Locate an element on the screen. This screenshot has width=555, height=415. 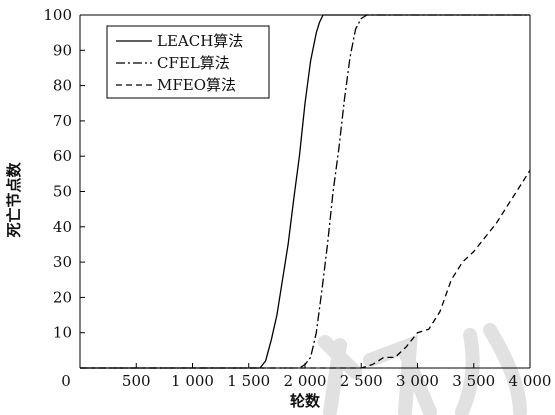
x-tick-label: 3 500 is located at coordinates (473, 381).